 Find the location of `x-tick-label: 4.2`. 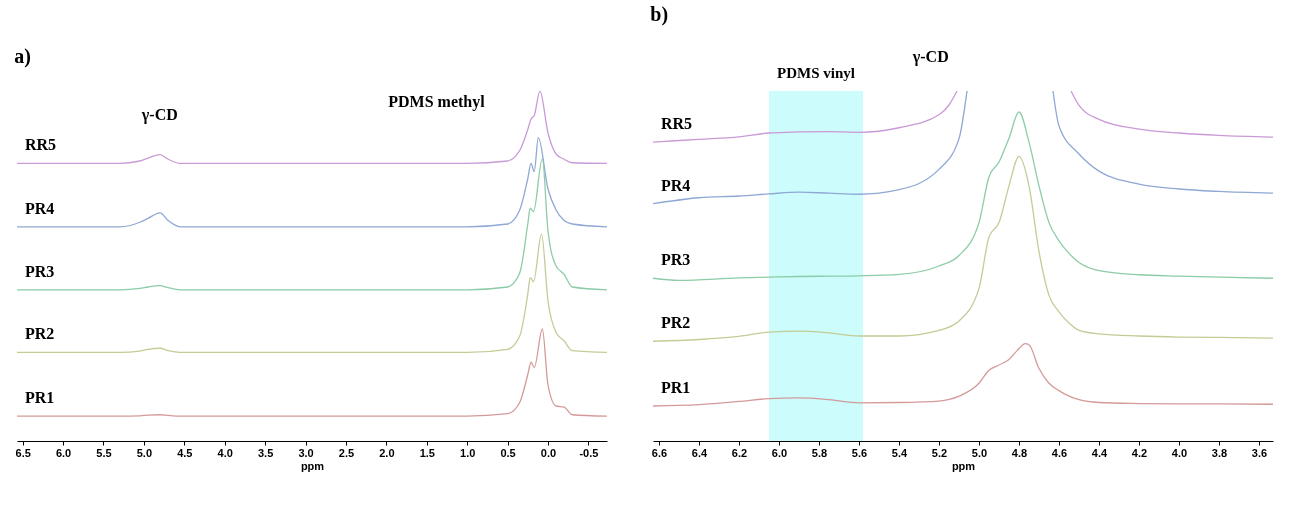

x-tick-label: 4.2 is located at coordinates (1139, 452).